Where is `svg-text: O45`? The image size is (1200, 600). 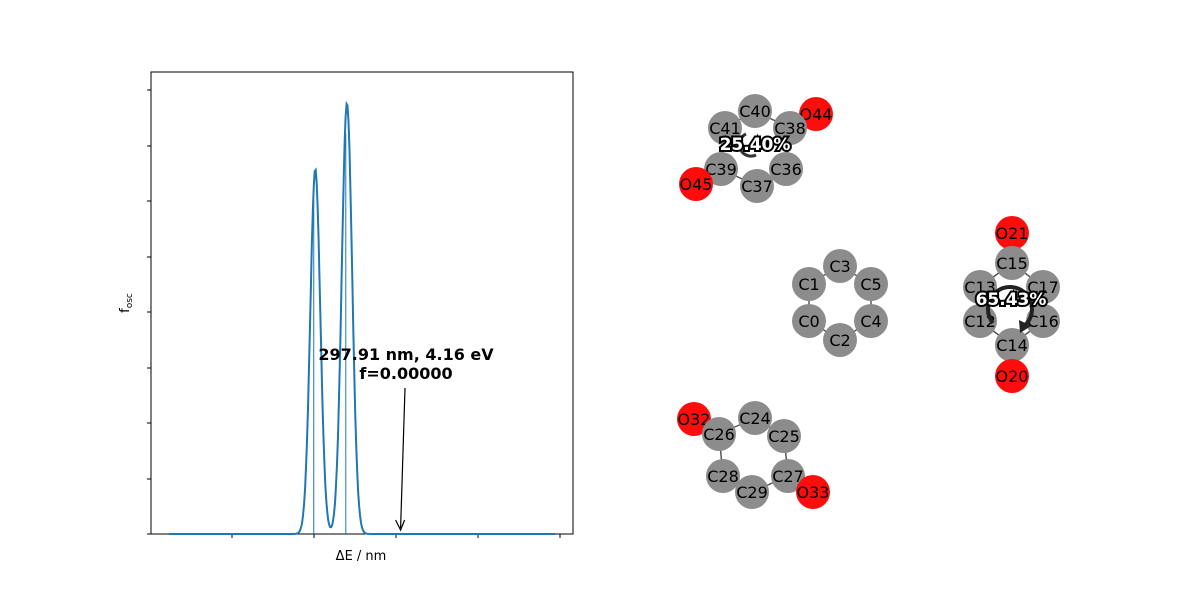
svg-text: O45 is located at coordinates (696, 184).